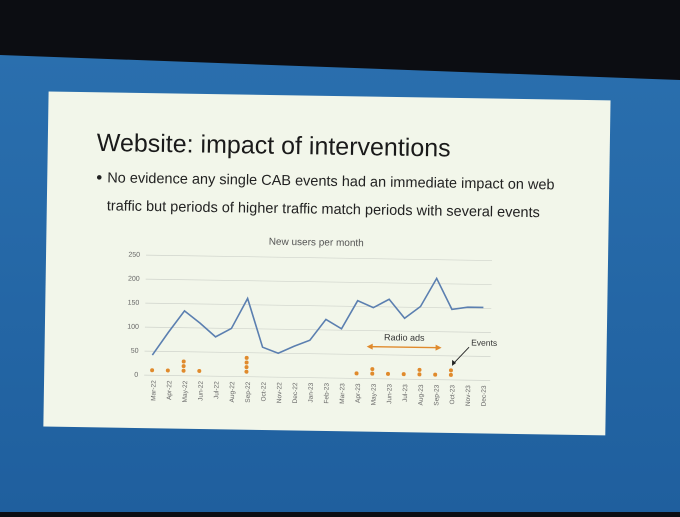 This screenshot has height=517, width=680. Describe the element at coordinates (295, 392) in the screenshot. I see `x-tick-label: Dec-22` at that location.